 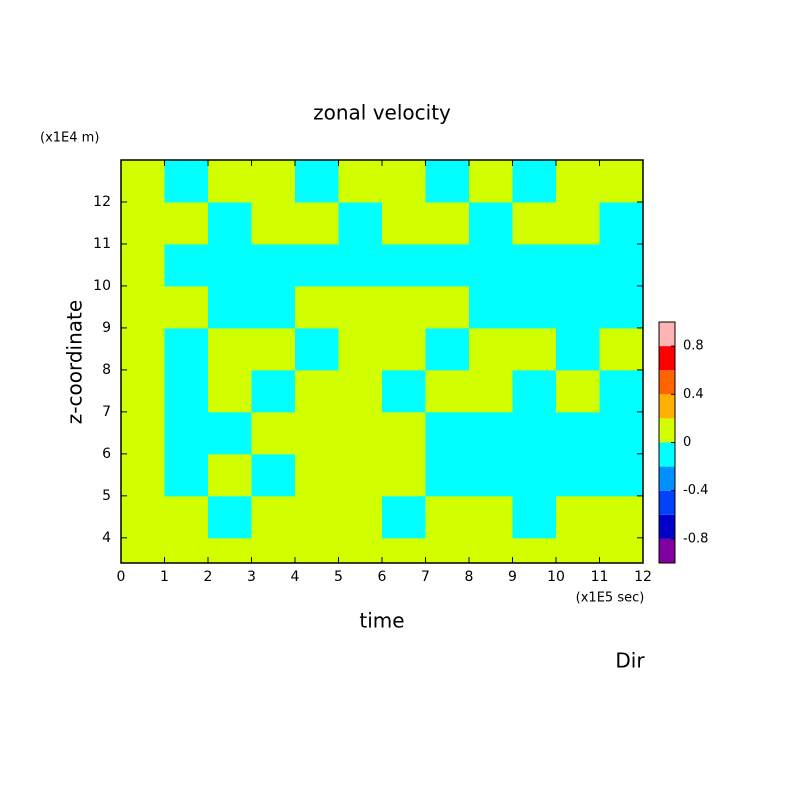 What do you see at coordinates (251, 577) in the screenshot?
I see `x-tick-label: 3` at bounding box center [251, 577].